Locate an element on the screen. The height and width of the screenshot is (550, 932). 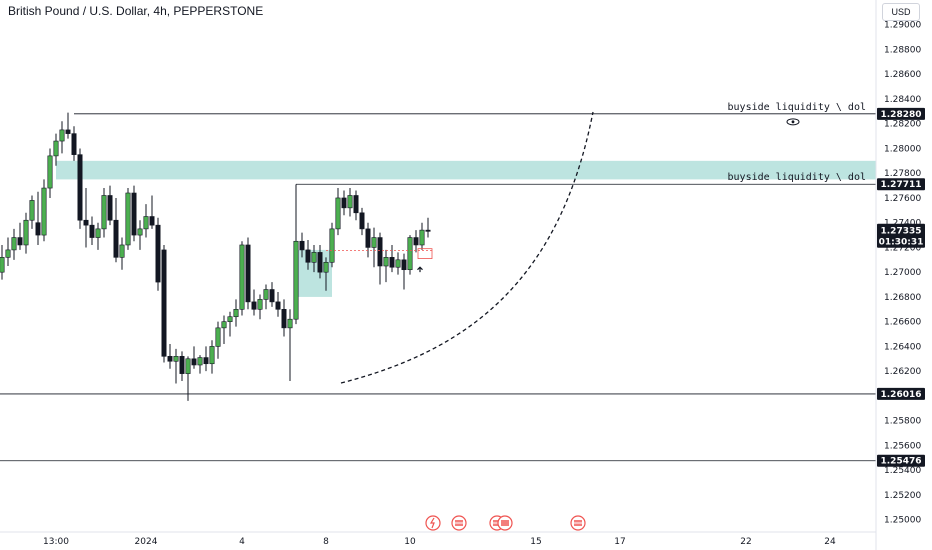
price-tick-label: 1.26200 is located at coordinates (902, 372).